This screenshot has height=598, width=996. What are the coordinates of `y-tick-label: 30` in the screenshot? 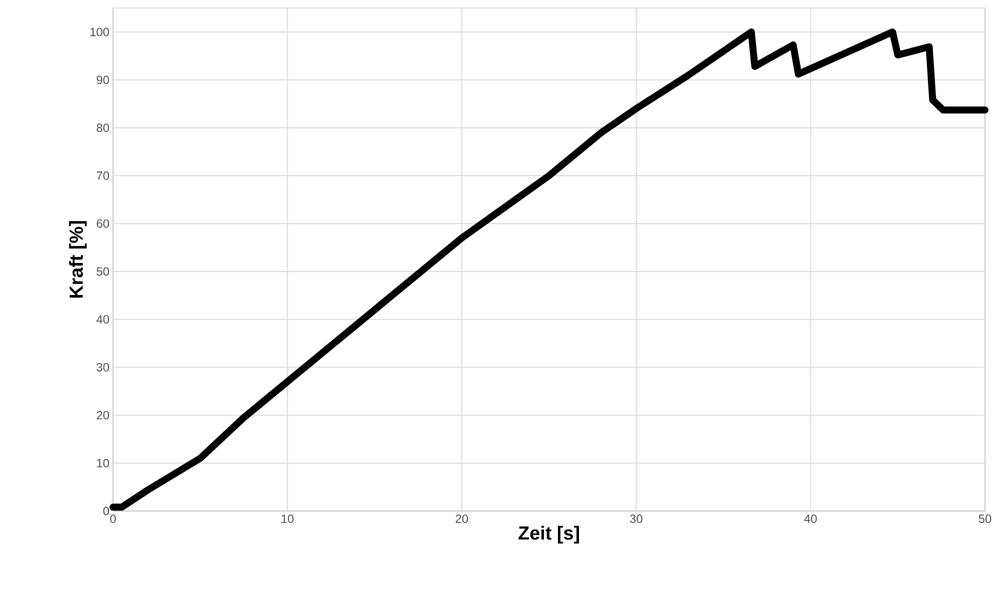 It's located at (103, 367).